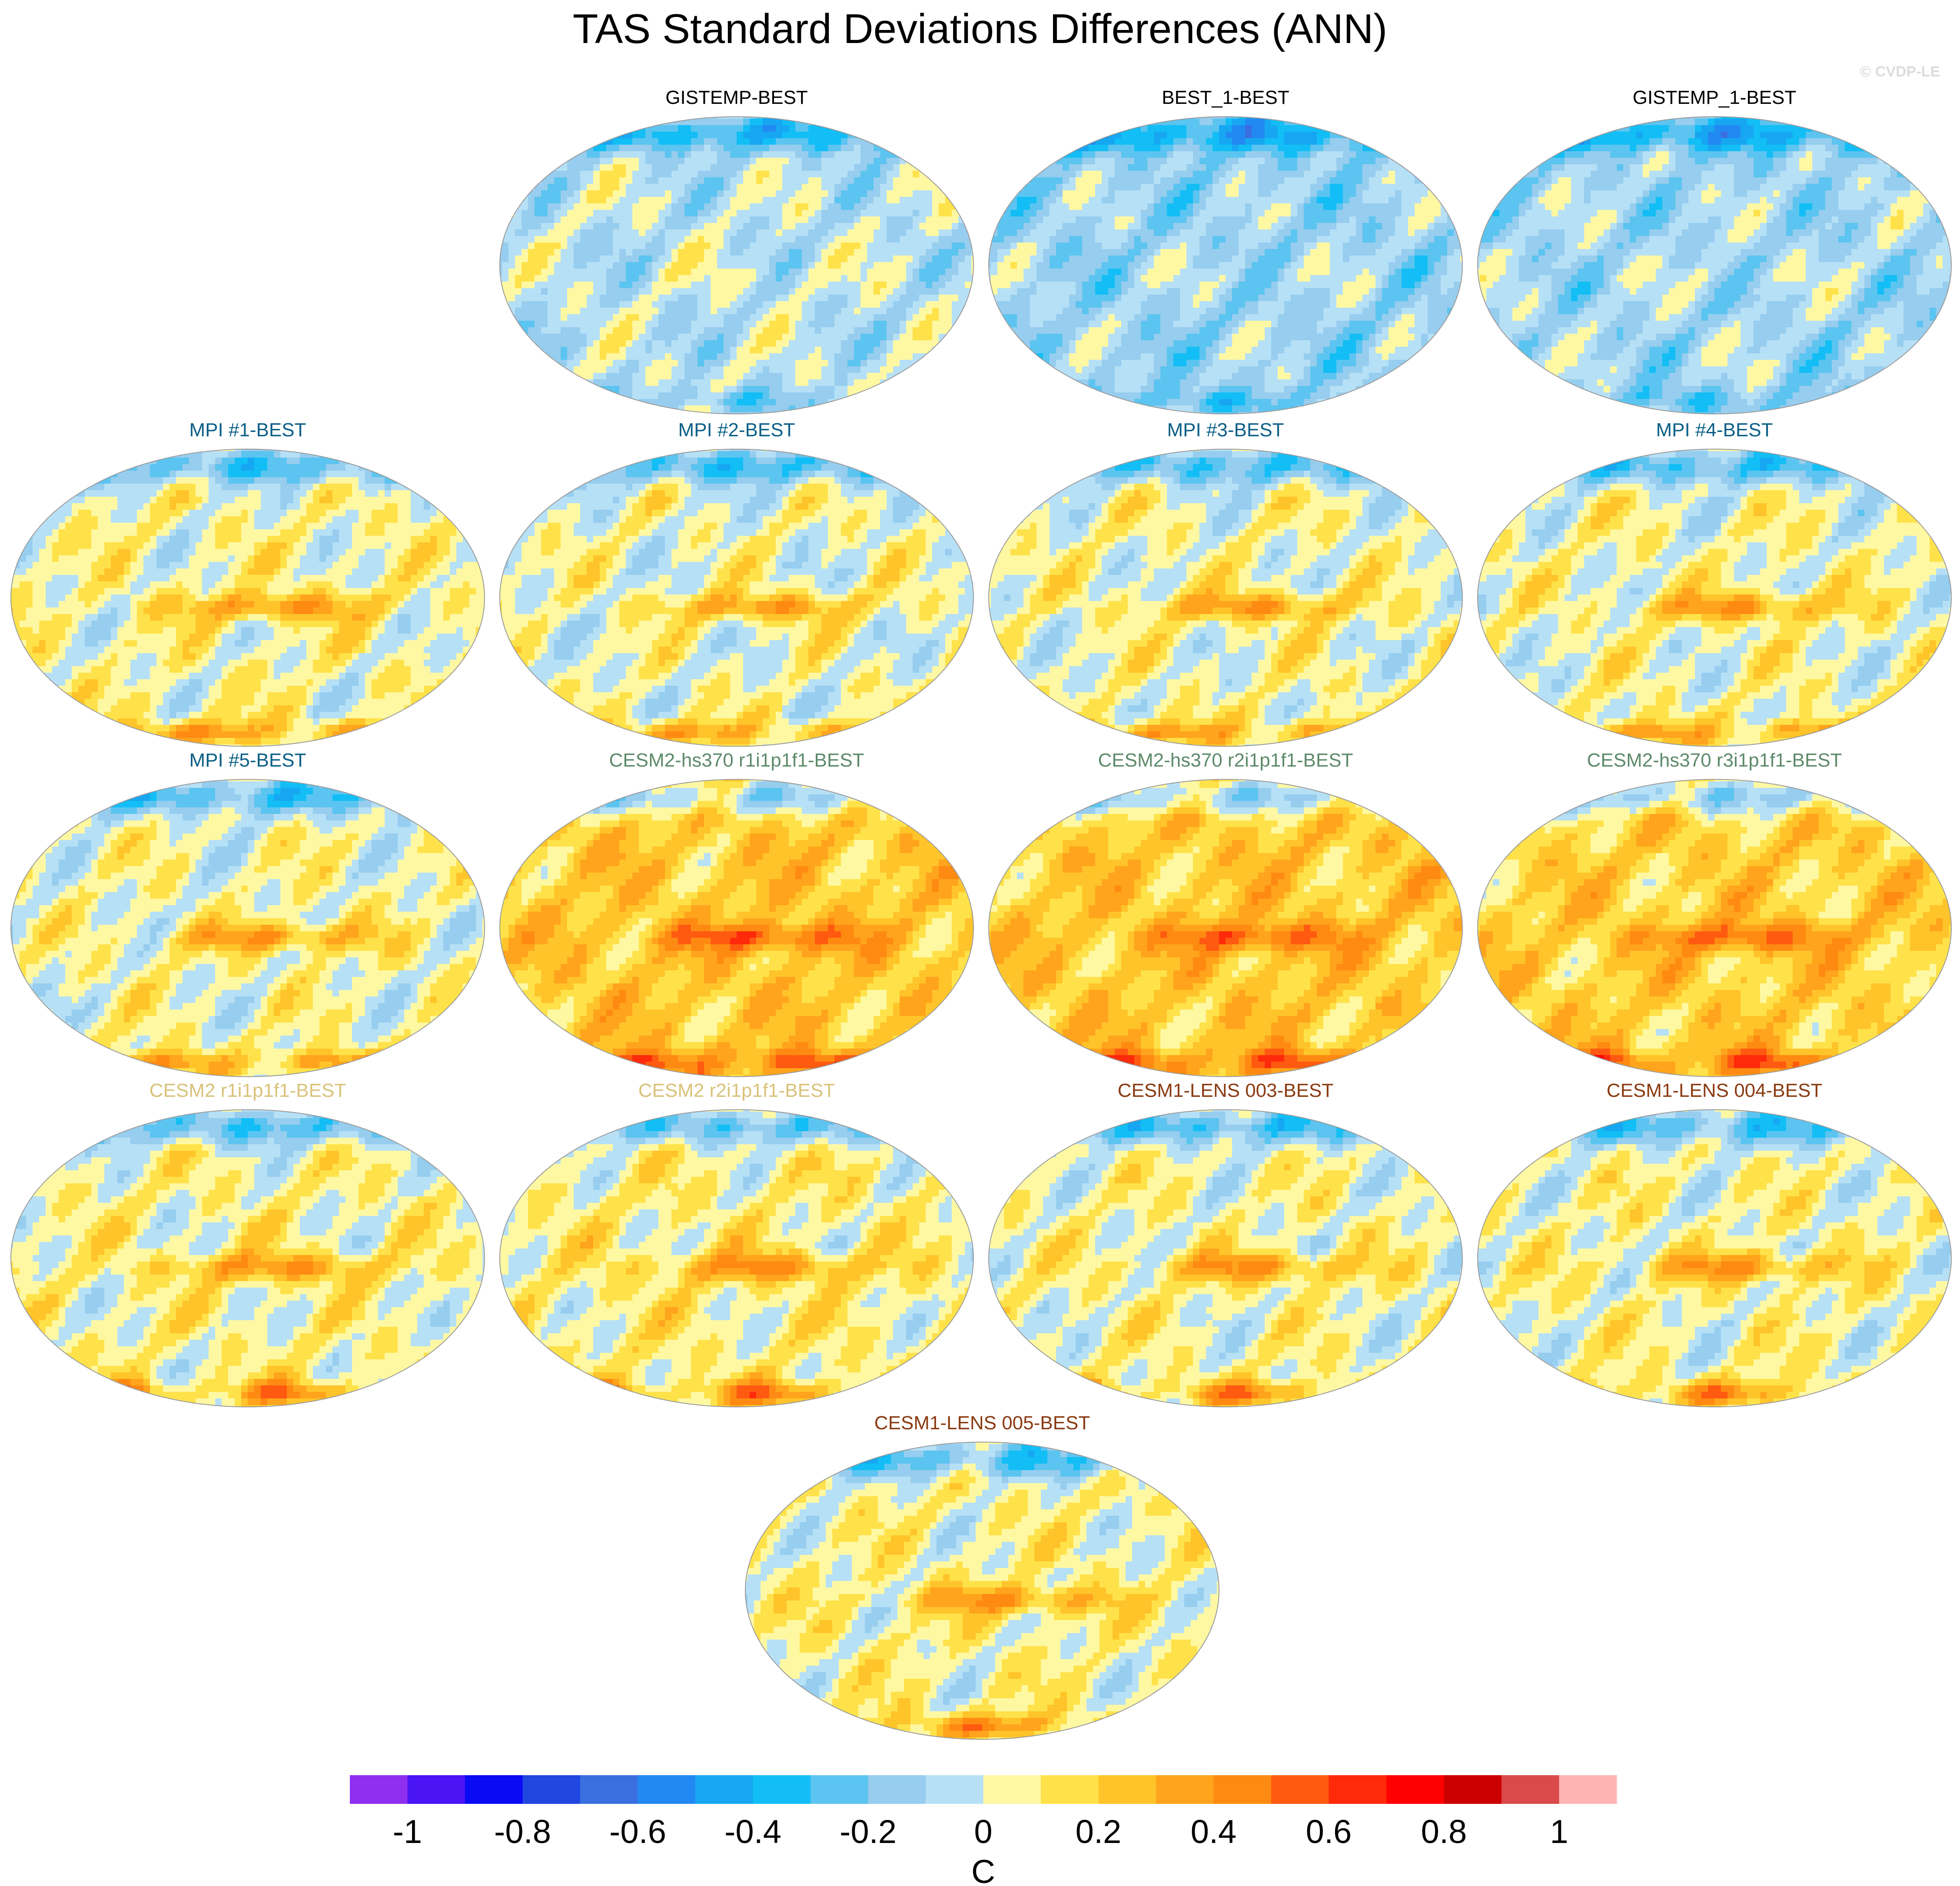  I want to click on watermark: © CVDP-LE, so click(1900, 71).